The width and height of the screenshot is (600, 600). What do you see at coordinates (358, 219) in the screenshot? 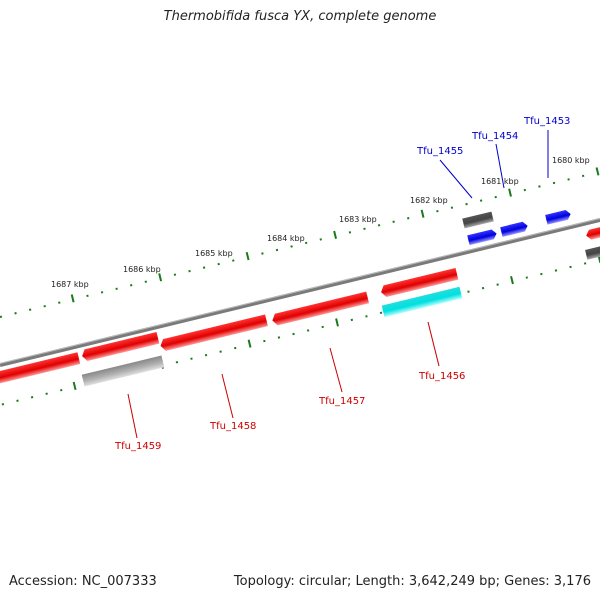
I see `scale-label-1683: 1683 kbp` at bounding box center [358, 219].